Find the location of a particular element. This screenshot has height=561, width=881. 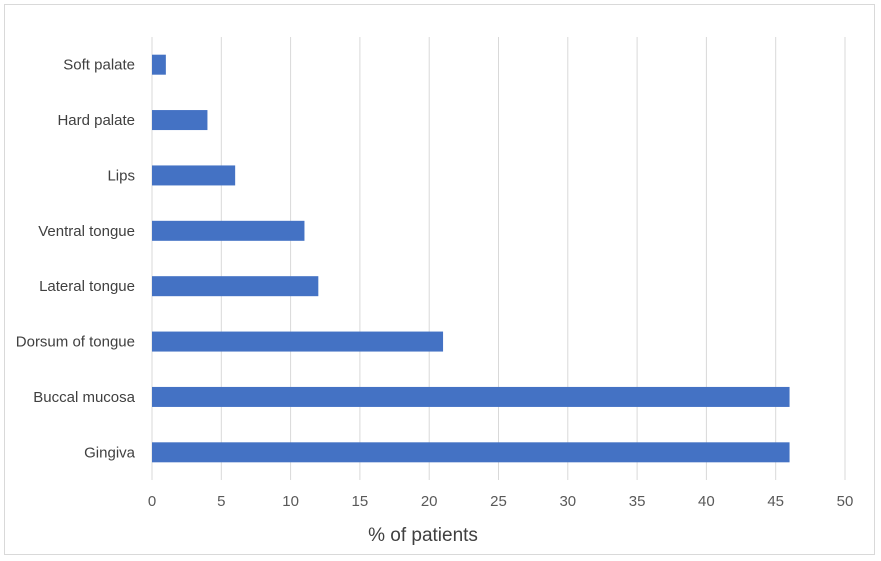

x-tick-label: 40 is located at coordinates (706, 501).